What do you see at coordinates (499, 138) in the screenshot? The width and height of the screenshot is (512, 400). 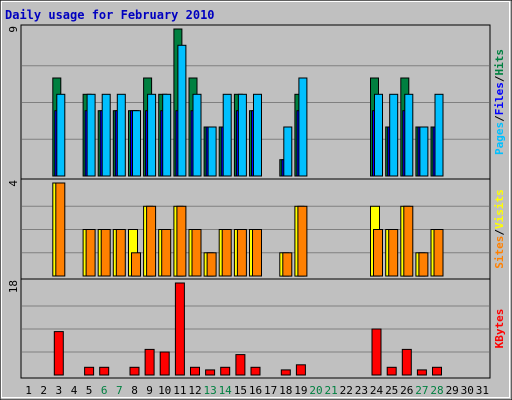 I see `series-label-part: Pages` at bounding box center [499, 138].